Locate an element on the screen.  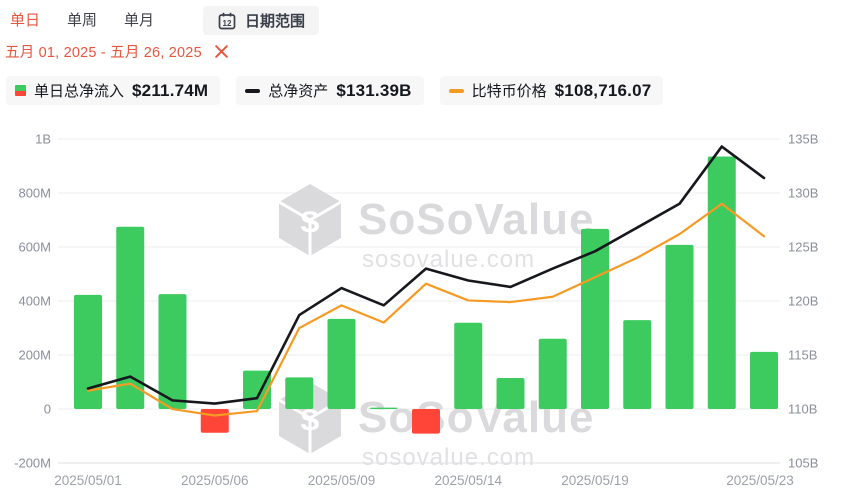
left-axis-tick: 600M is located at coordinates (34, 247).